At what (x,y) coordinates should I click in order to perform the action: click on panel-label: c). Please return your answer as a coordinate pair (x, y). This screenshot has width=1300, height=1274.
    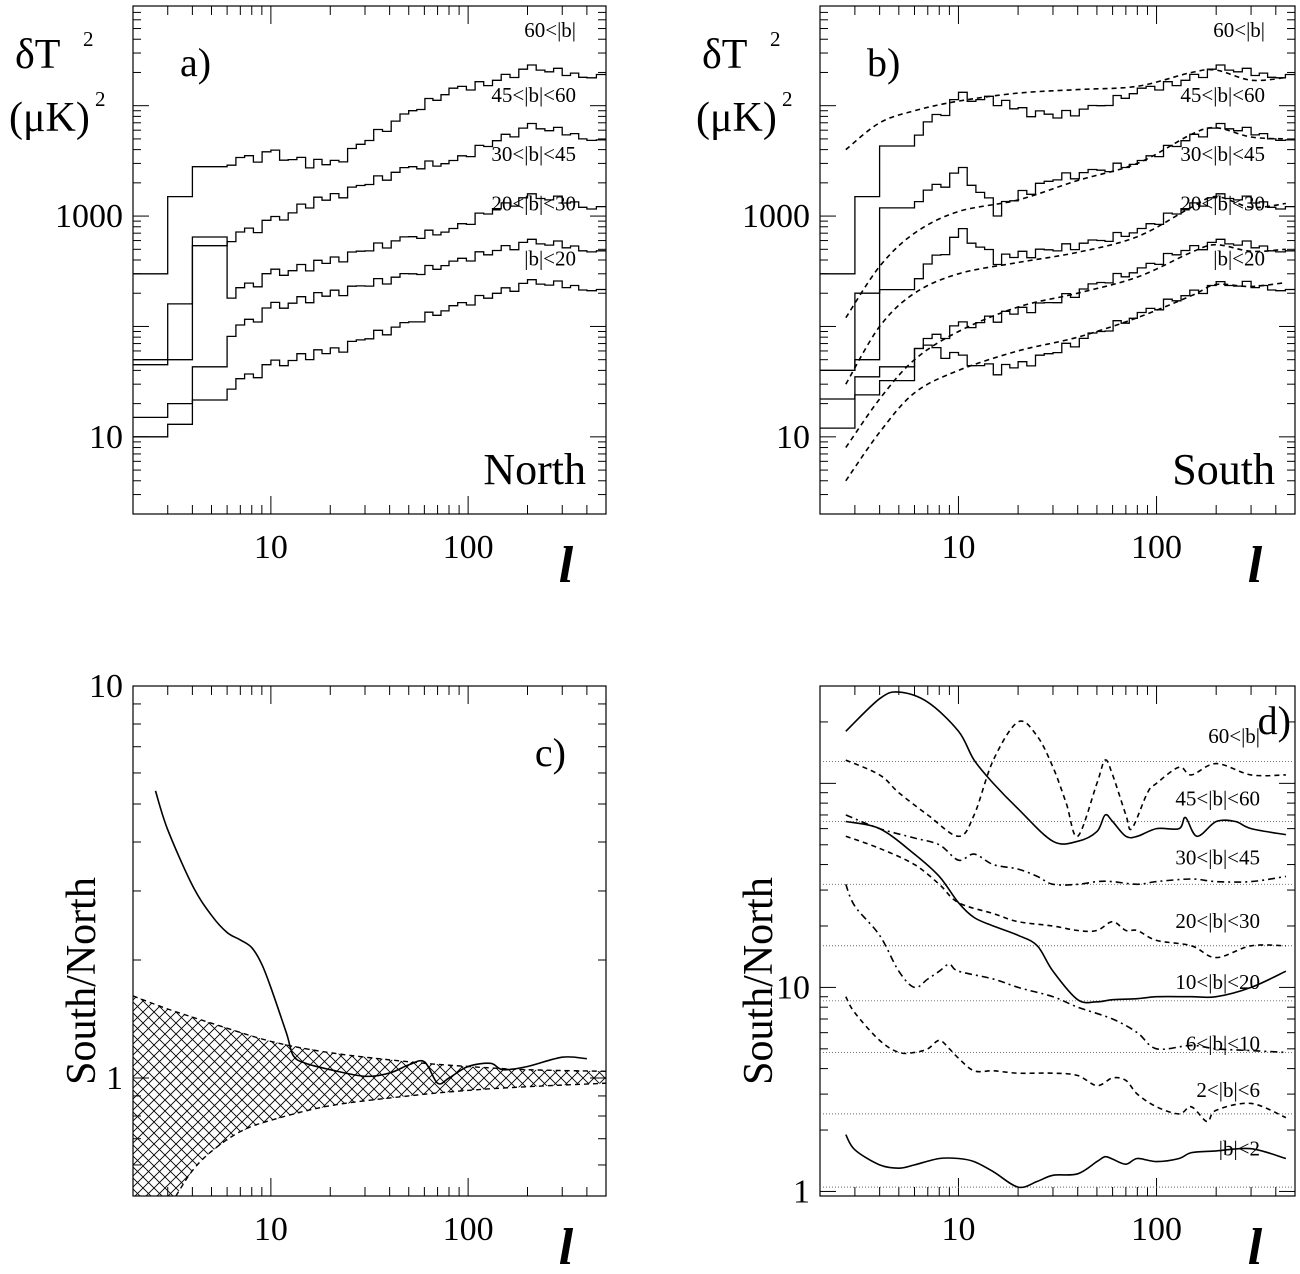
    Looking at the image, I should click on (550, 752).